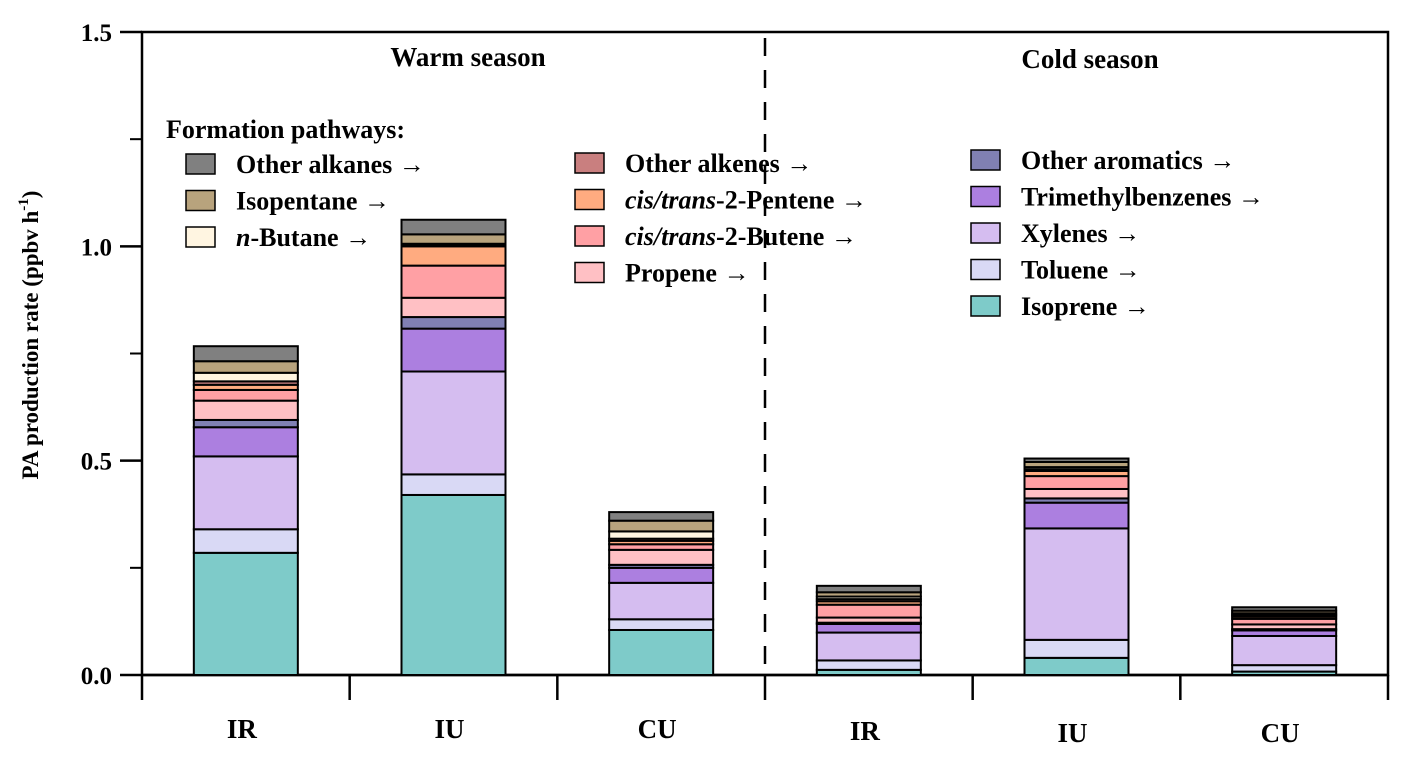 The width and height of the screenshot is (1417, 767). Describe the element at coordinates (29, 335) in the screenshot. I see `y-axis-label: PA production rate (ppbv h-1)` at that location.